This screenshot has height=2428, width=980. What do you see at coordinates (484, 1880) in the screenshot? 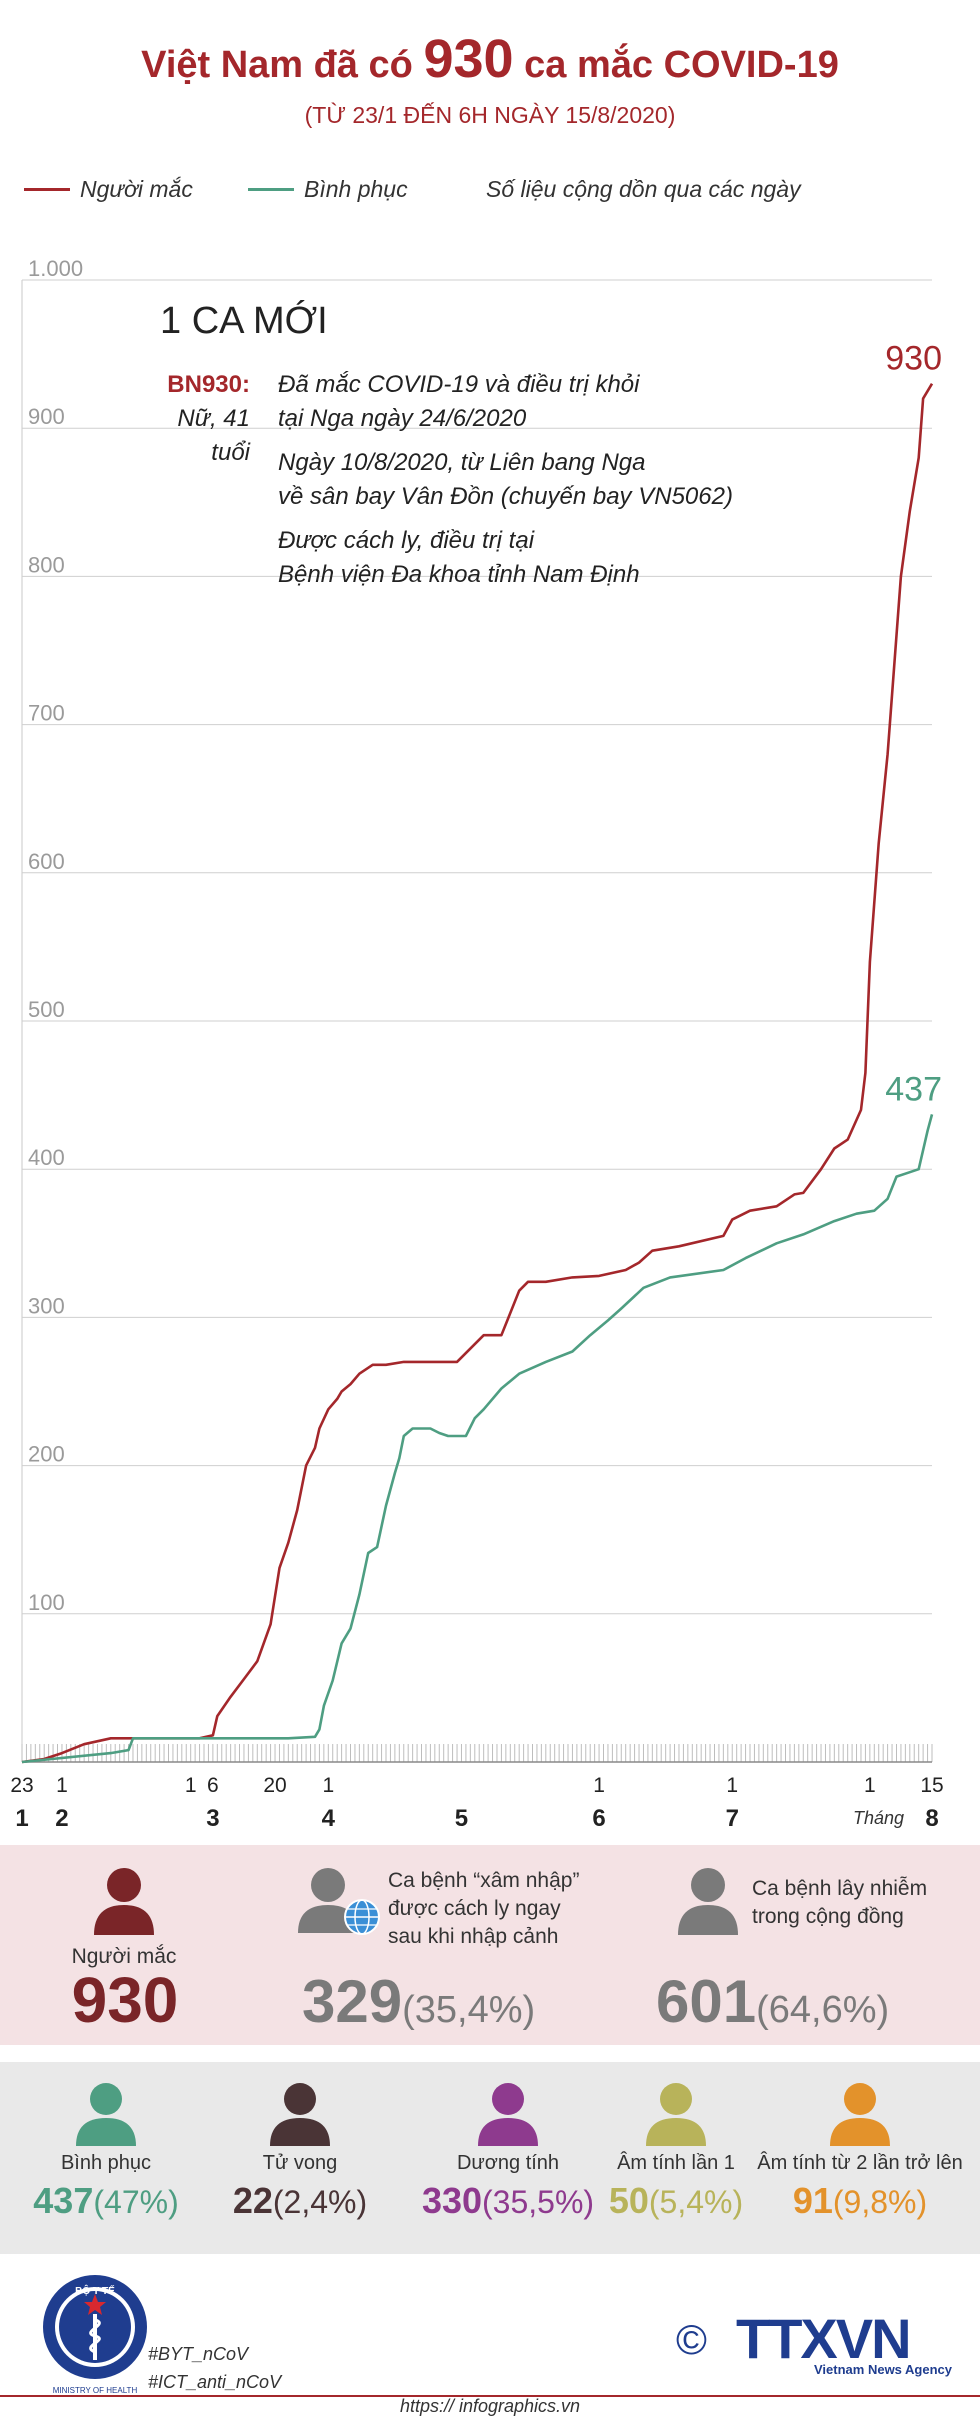
I see `imported-label-line: Ca bệnh “xâm nhập”` at bounding box center [484, 1880].